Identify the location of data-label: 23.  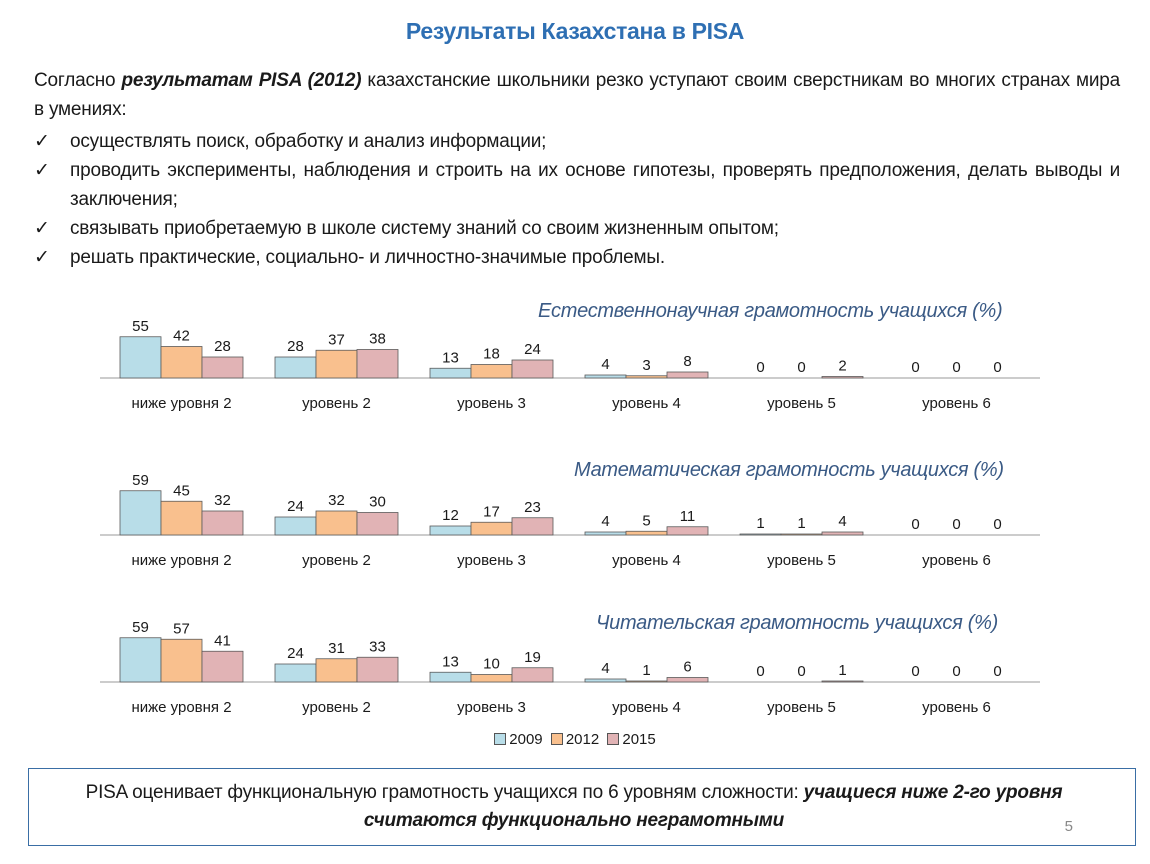
(532, 507).